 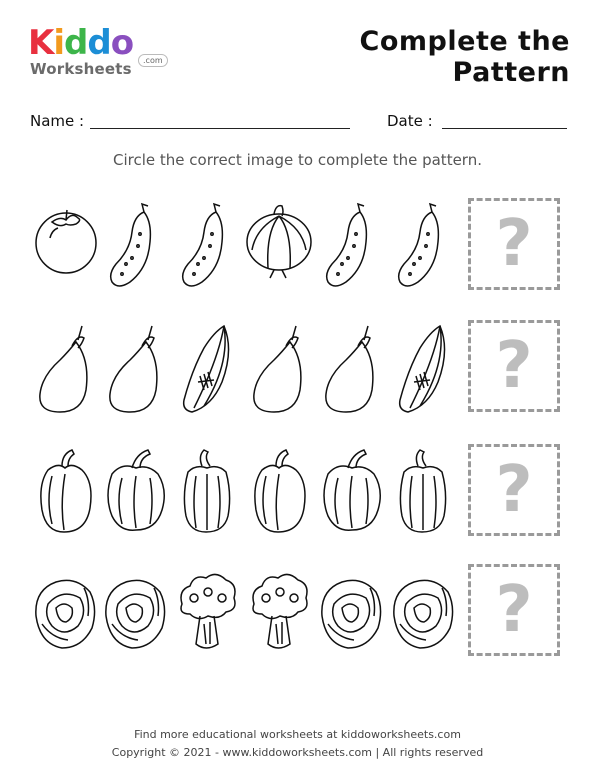 I want to click on page-title: Complete the Pattern, so click(x=464, y=57).